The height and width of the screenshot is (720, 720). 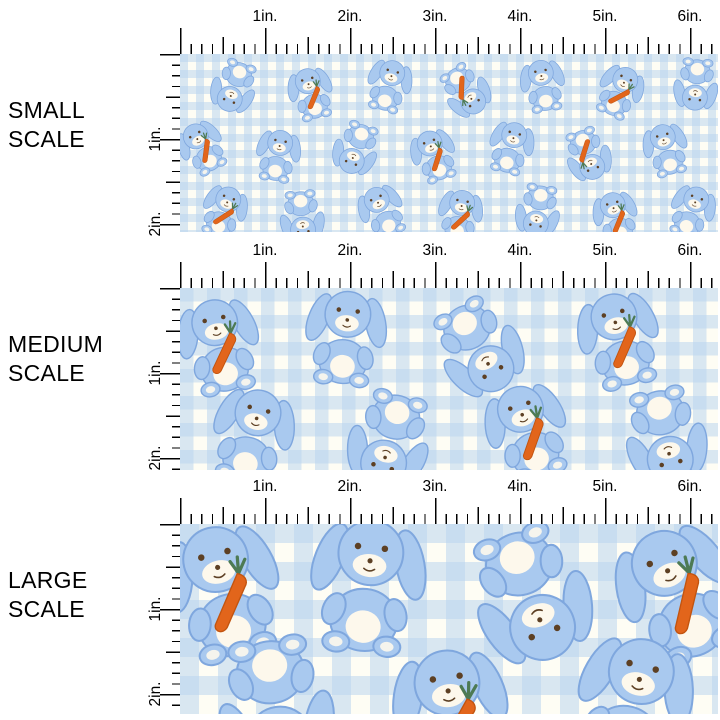 What do you see at coordinates (47, 594) in the screenshot?
I see `scale-label-large: LARGE SCALE` at bounding box center [47, 594].